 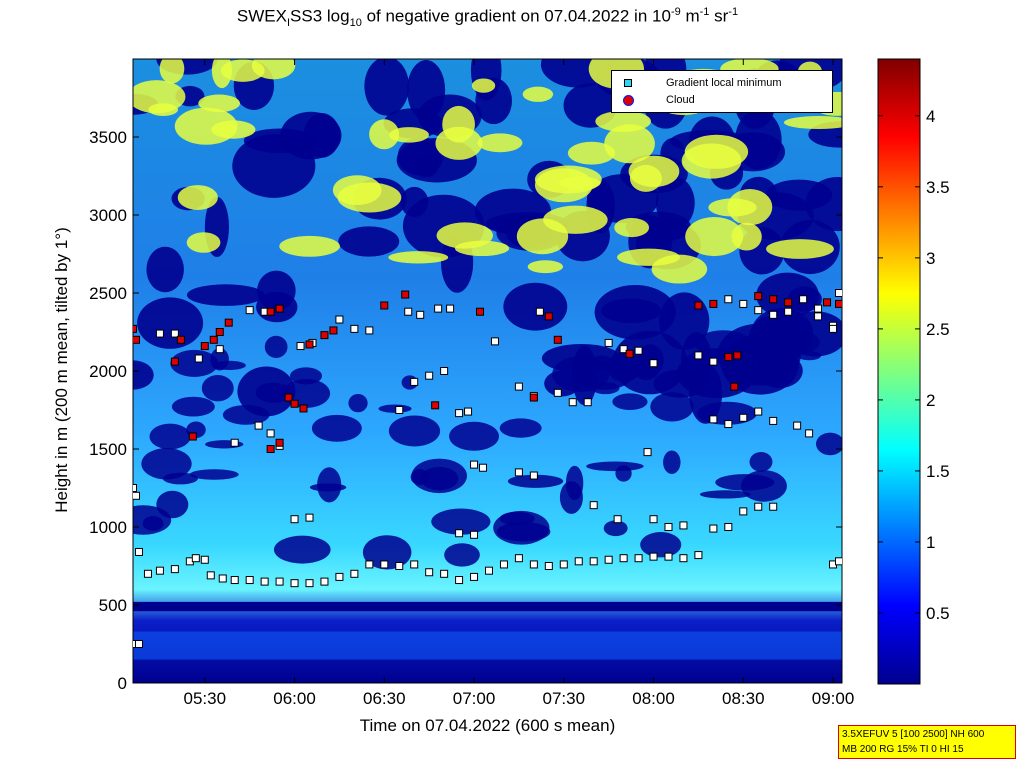 I want to click on colorbar-axis: 0.5 1 1.5 2 2.5 3 3.5 4, so click(x=914, y=365).